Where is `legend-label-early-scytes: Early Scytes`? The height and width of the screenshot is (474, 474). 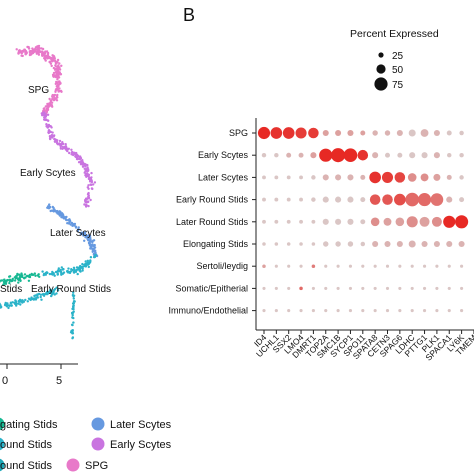 legend-label-early-scytes: Early Scytes is located at coordinates (141, 445).